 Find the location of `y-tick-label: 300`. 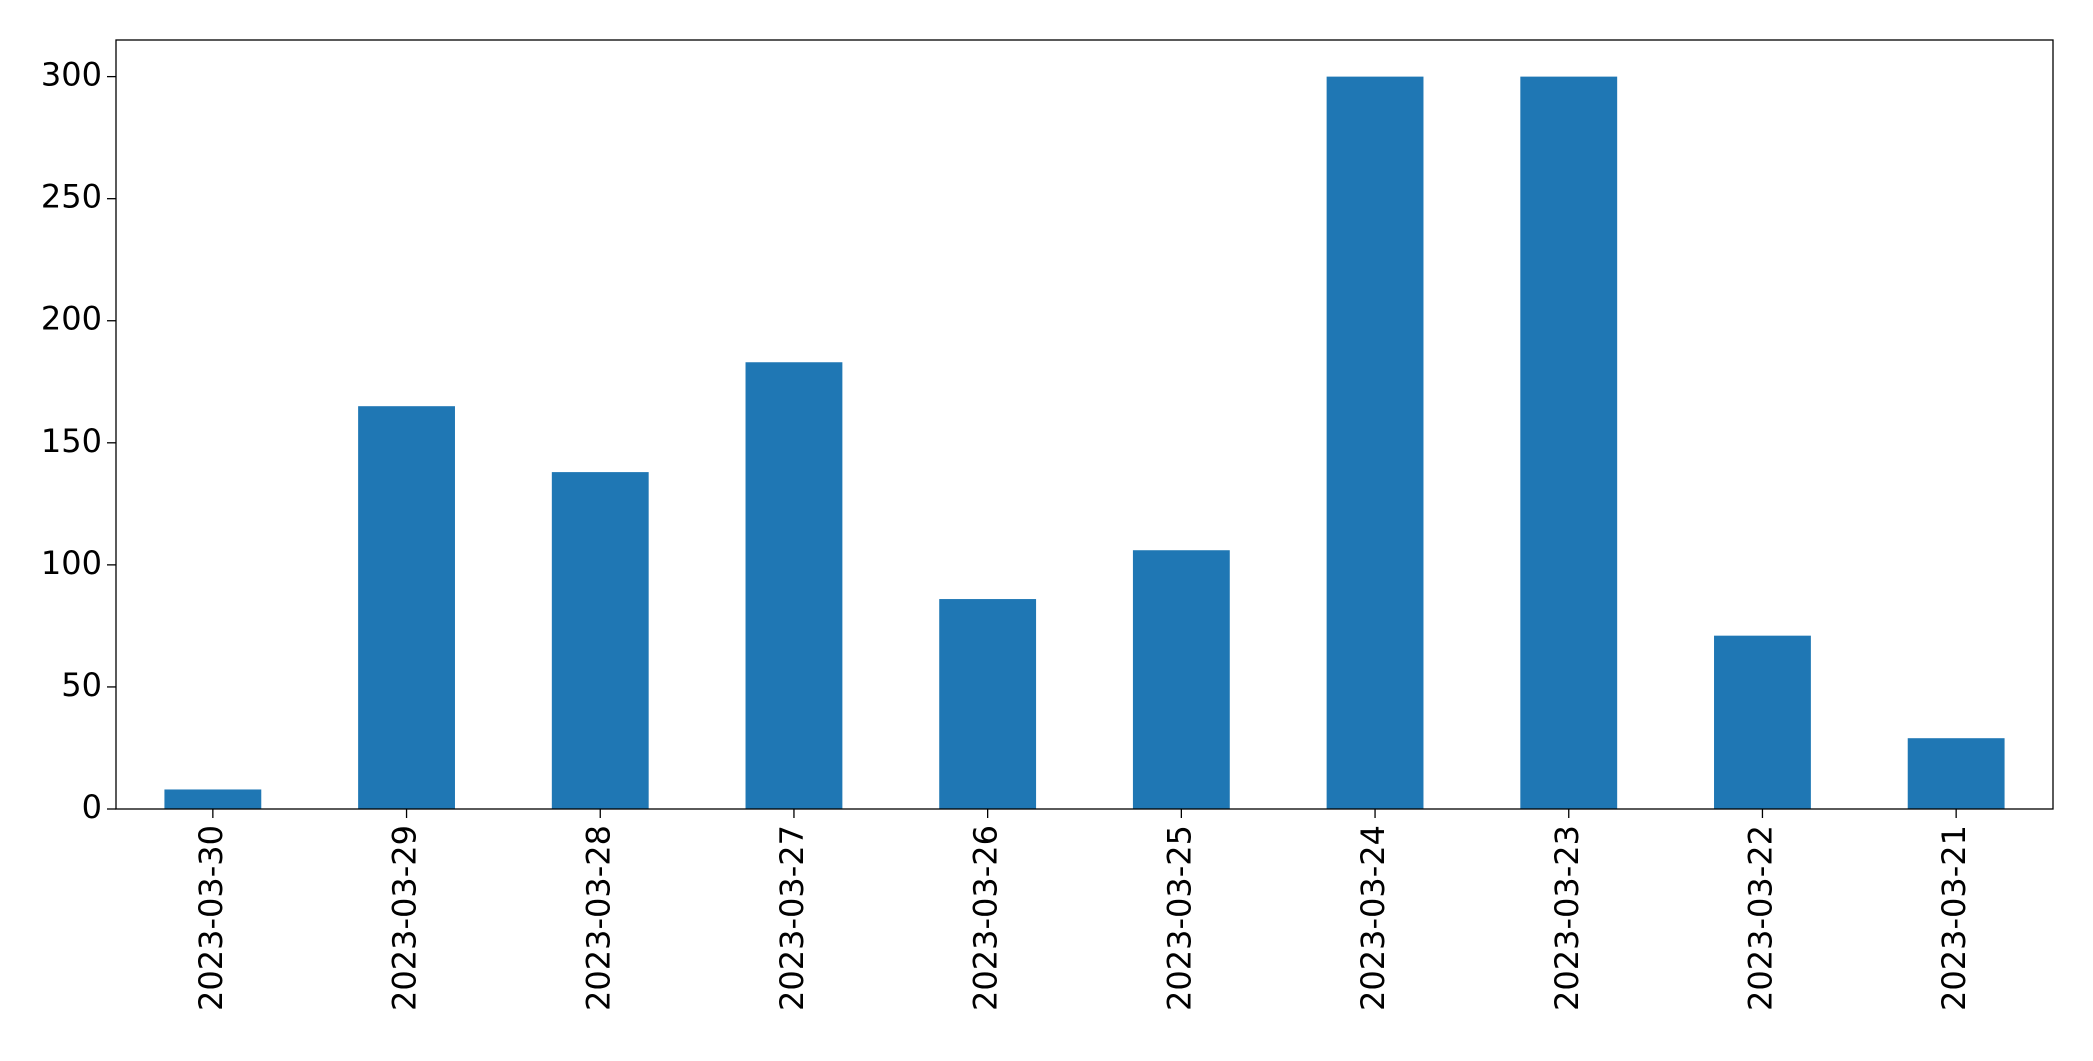

y-tick-label: 300 is located at coordinates (71, 75).